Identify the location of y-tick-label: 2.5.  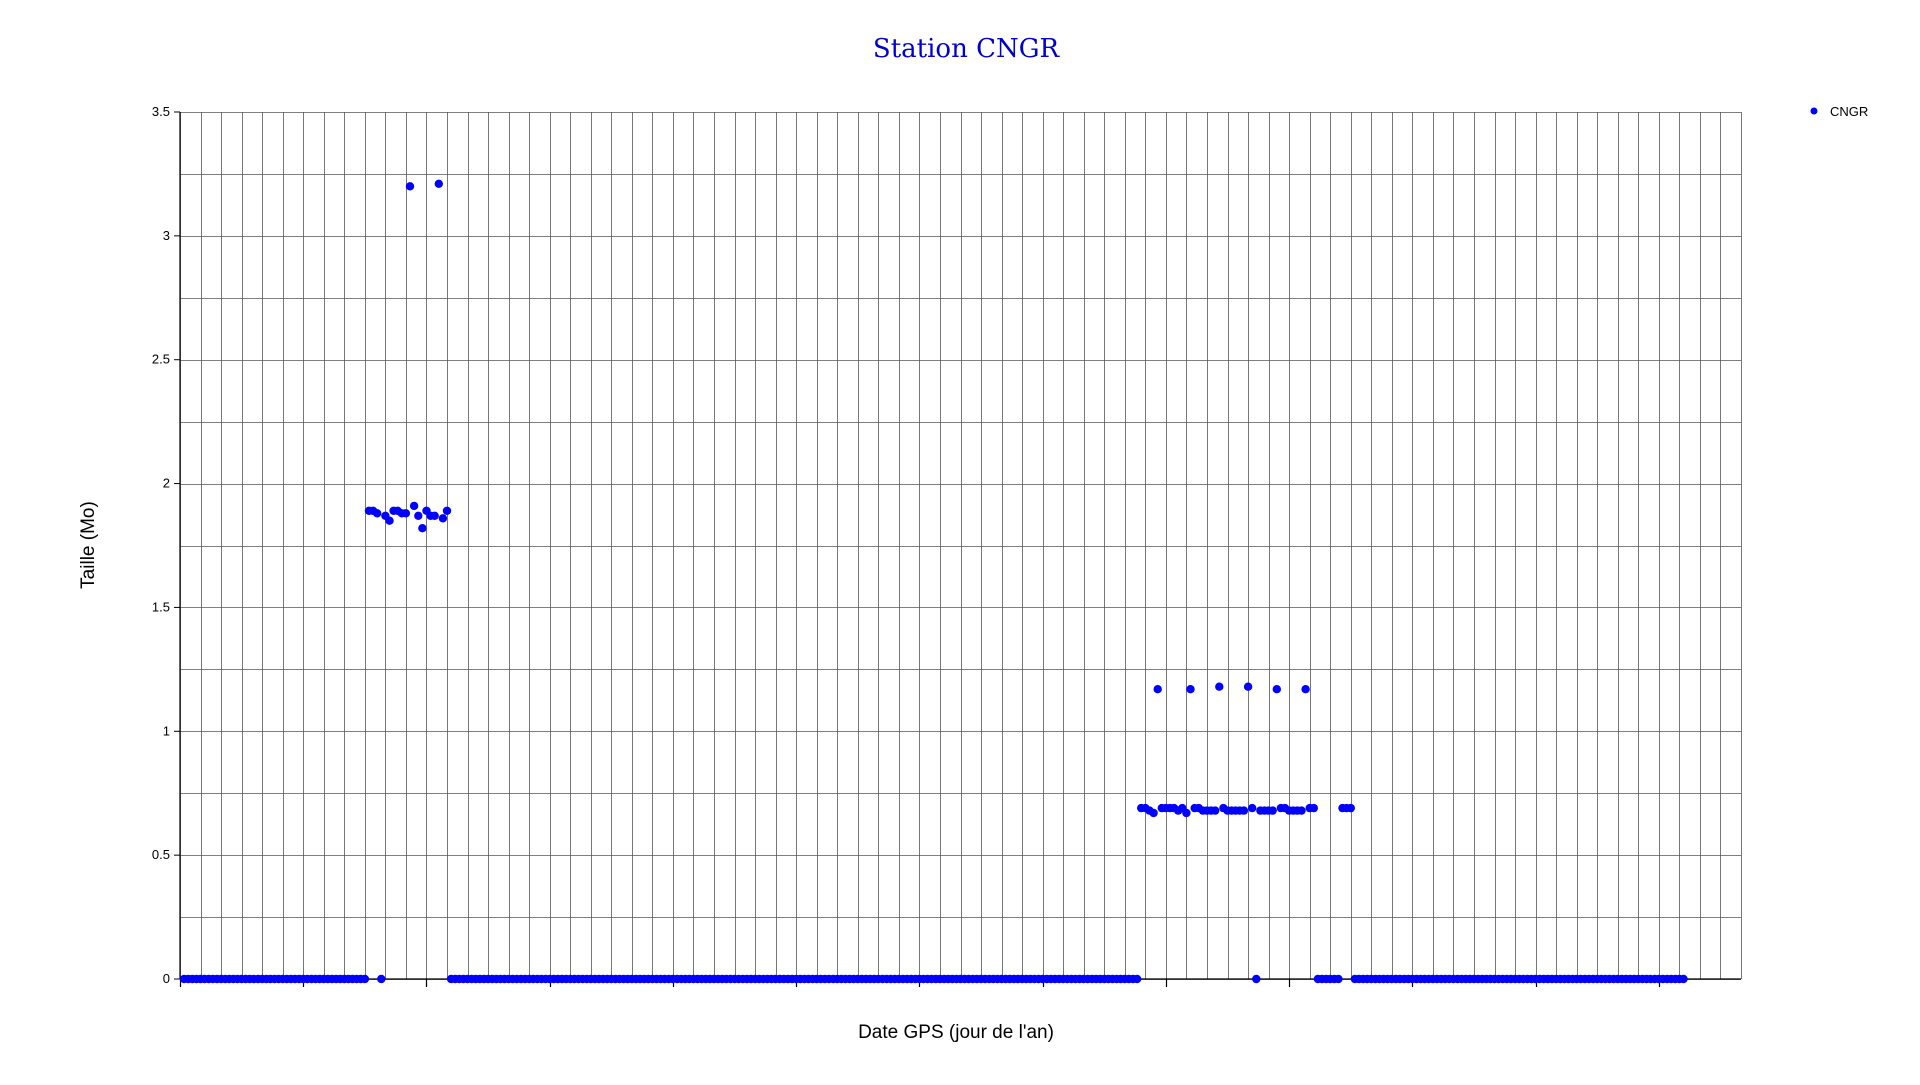
(161, 359).